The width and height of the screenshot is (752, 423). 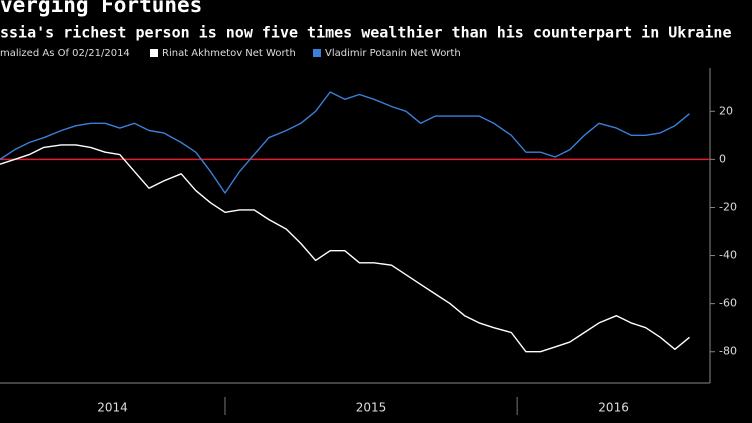 What do you see at coordinates (371, 408) in the screenshot?
I see `x-tick-label: 2015` at bounding box center [371, 408].